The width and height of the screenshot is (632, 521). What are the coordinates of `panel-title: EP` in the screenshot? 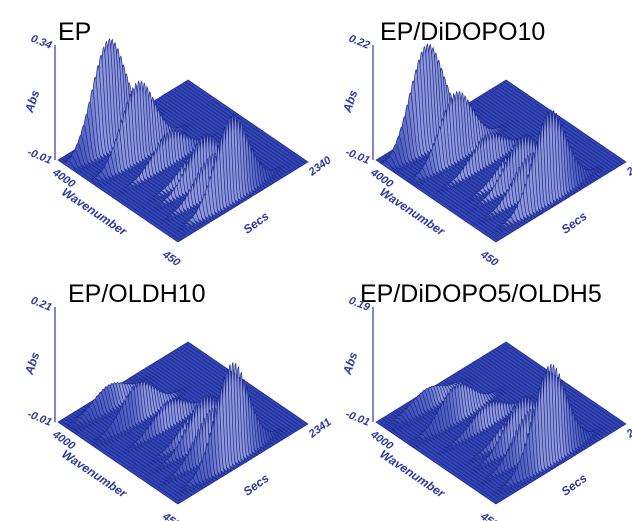 It's located at (74, 32).